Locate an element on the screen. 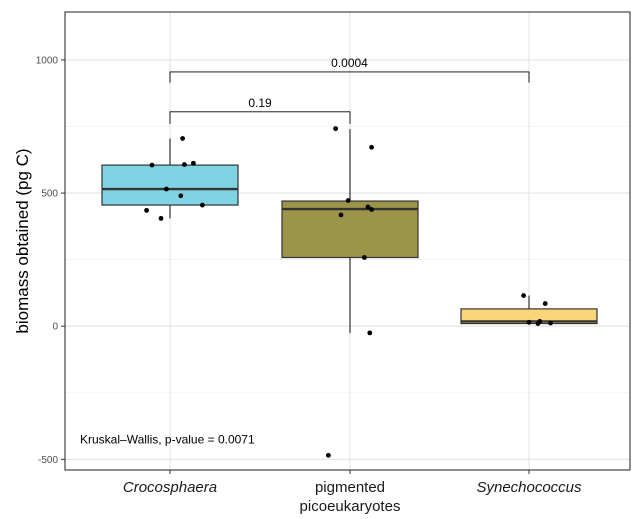 This screenshot has height=519, width=634. y-tick-label: 500 is located at coordinates (49, 194).